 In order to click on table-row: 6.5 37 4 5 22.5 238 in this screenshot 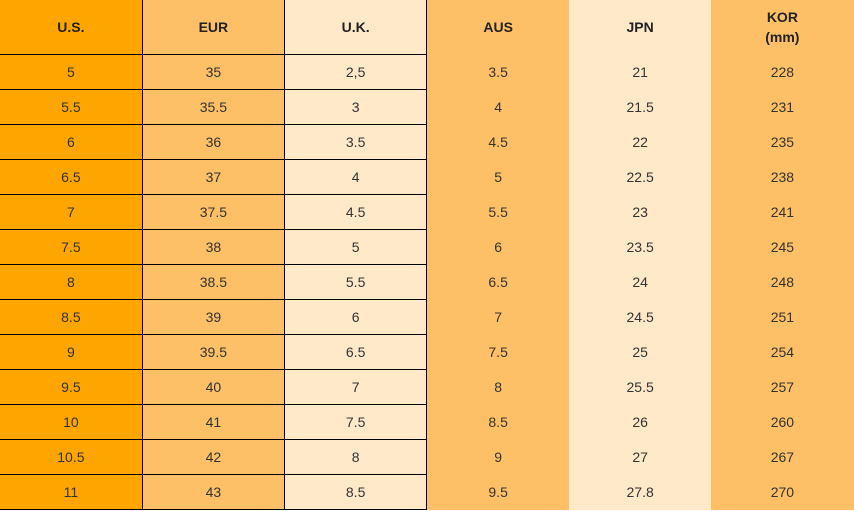, I will do `click(427, 177)`.